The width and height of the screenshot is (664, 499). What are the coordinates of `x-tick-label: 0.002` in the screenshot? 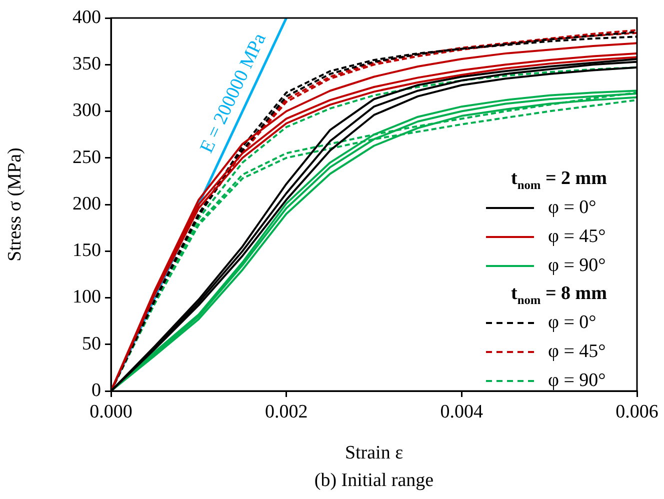 It's located at (286, 411).